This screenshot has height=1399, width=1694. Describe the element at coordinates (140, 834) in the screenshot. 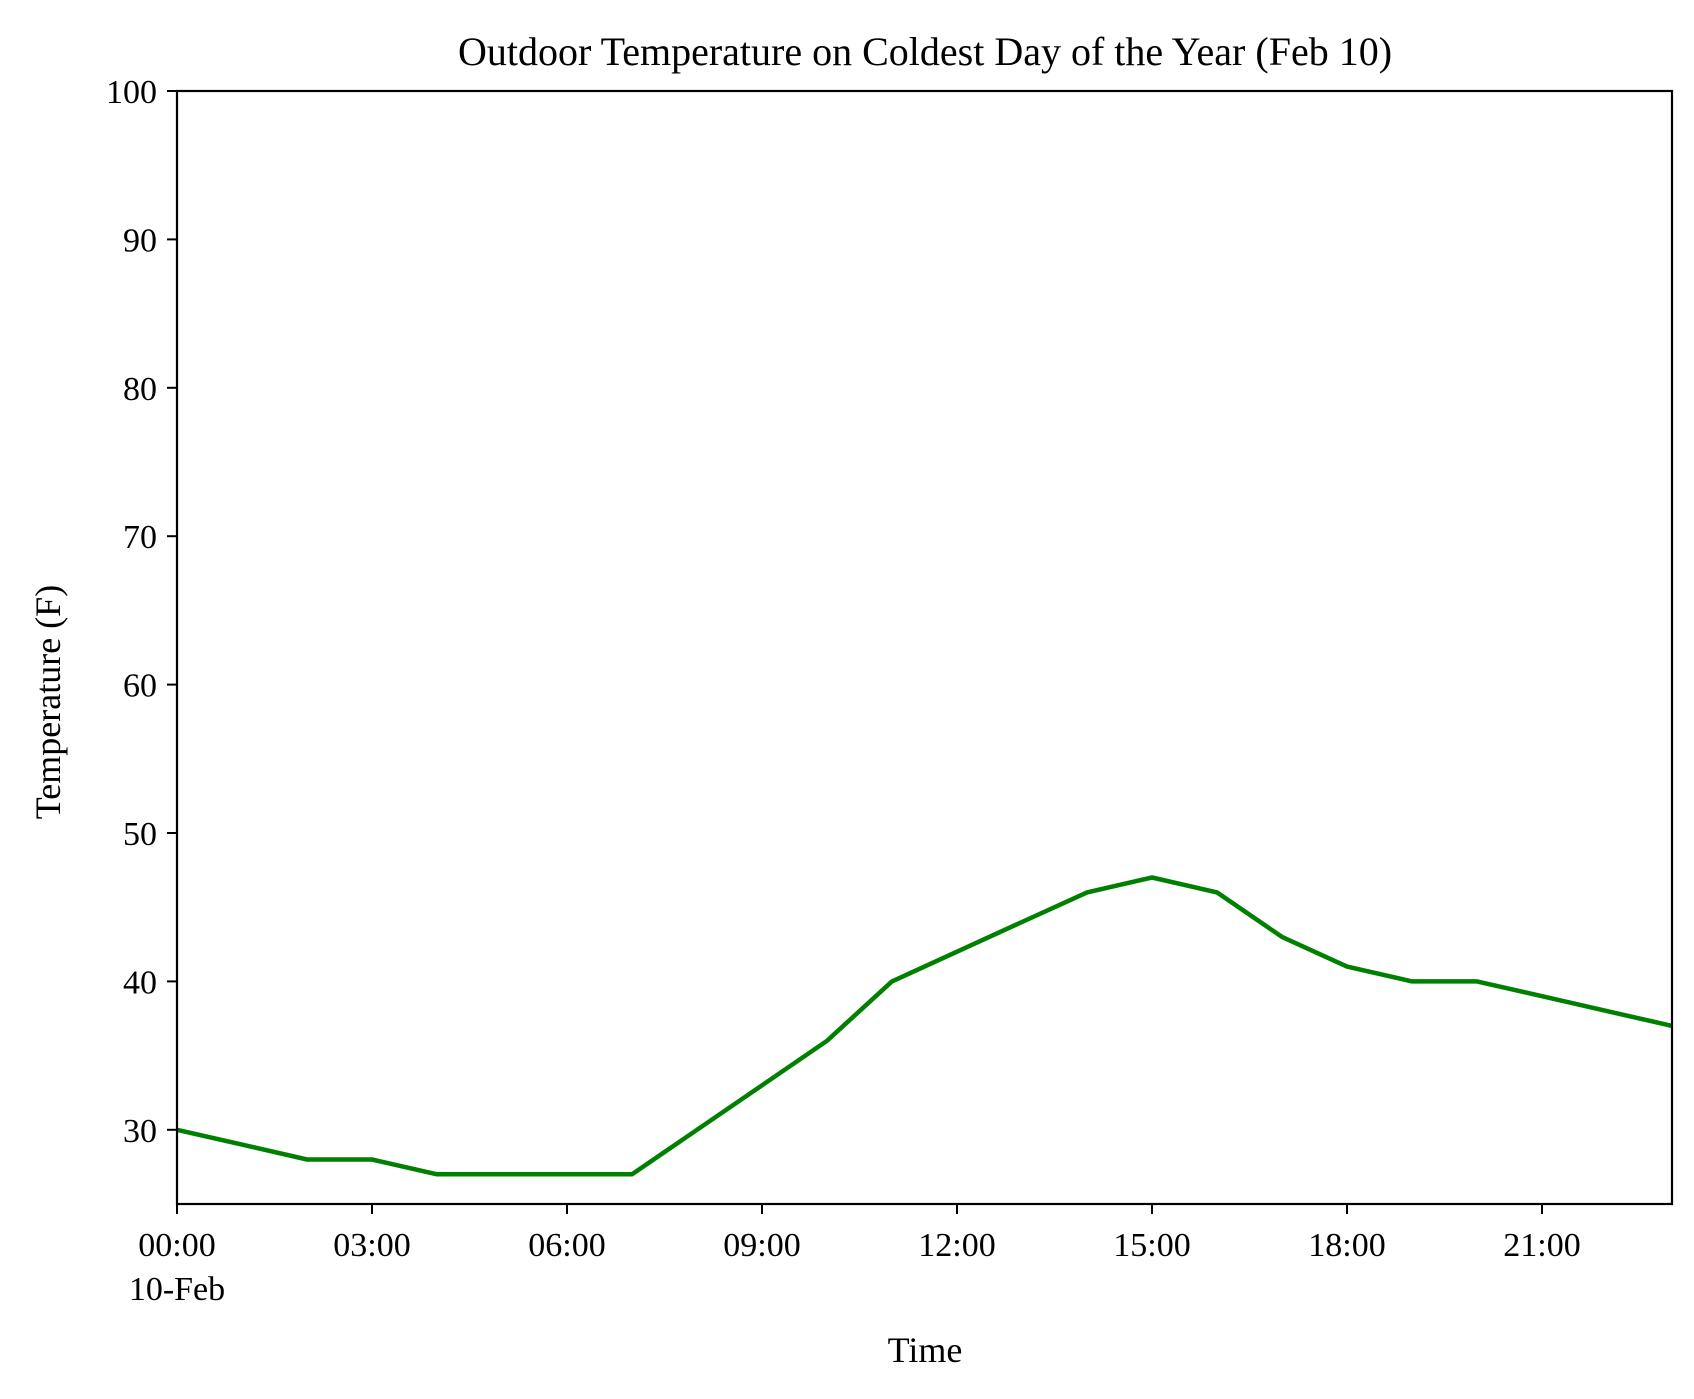

I see `y-tick-label: 50` at that location.